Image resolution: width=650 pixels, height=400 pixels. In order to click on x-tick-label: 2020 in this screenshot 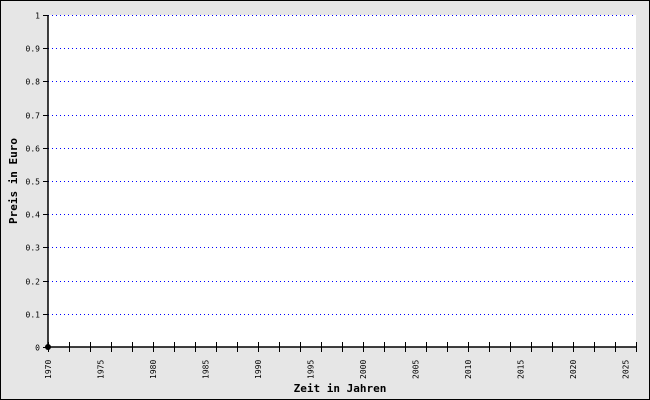, I will do `click(573, 369)`.